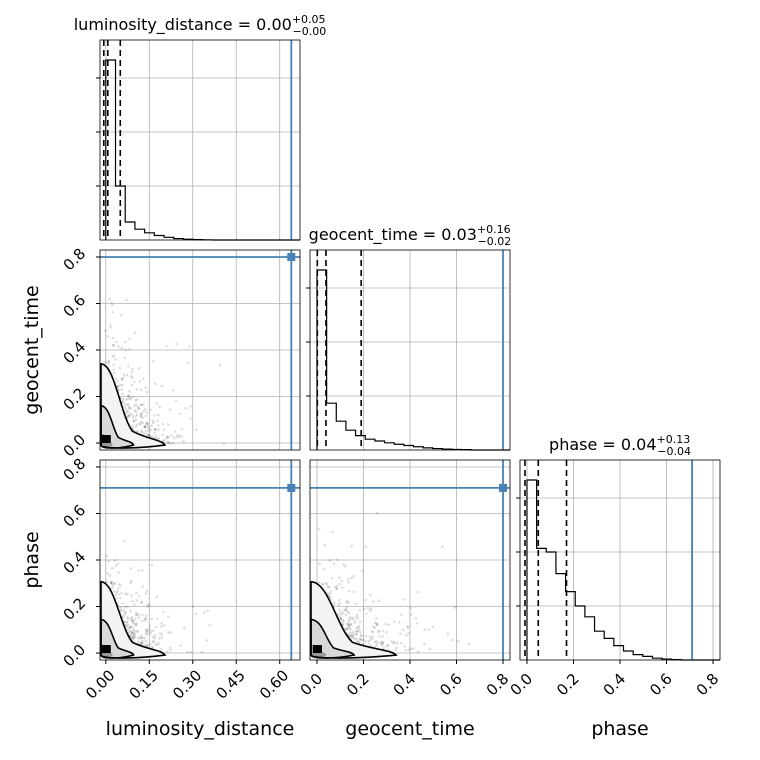 The image size is (760, 760). I want to click on x-axis-label-luminosity_distance: luminosity_distance, so click(200, 729).